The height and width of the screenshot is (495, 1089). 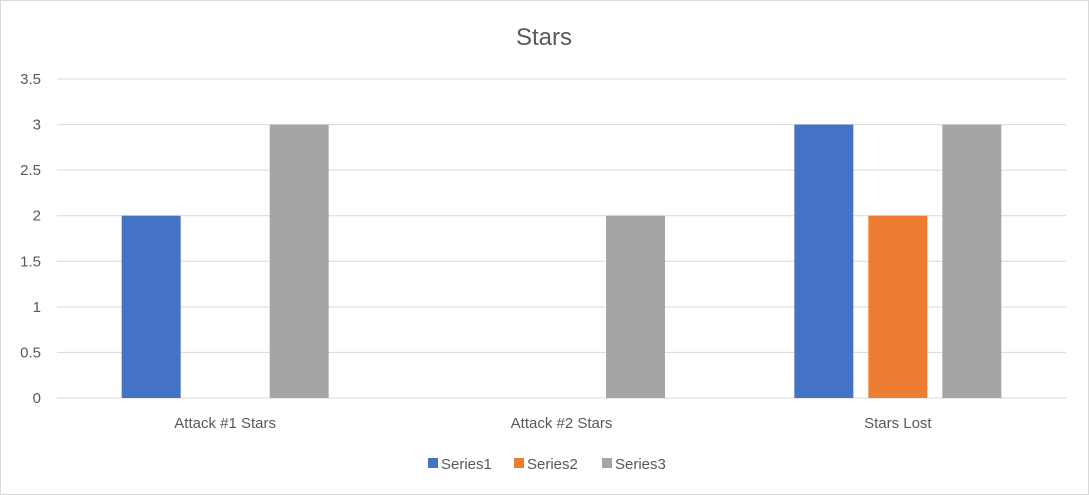 What do you see at coordinates (562, 423) in the screenshot?
I see `x-tick-label: Attack #2 Stars` at bounding box center [562, 423].